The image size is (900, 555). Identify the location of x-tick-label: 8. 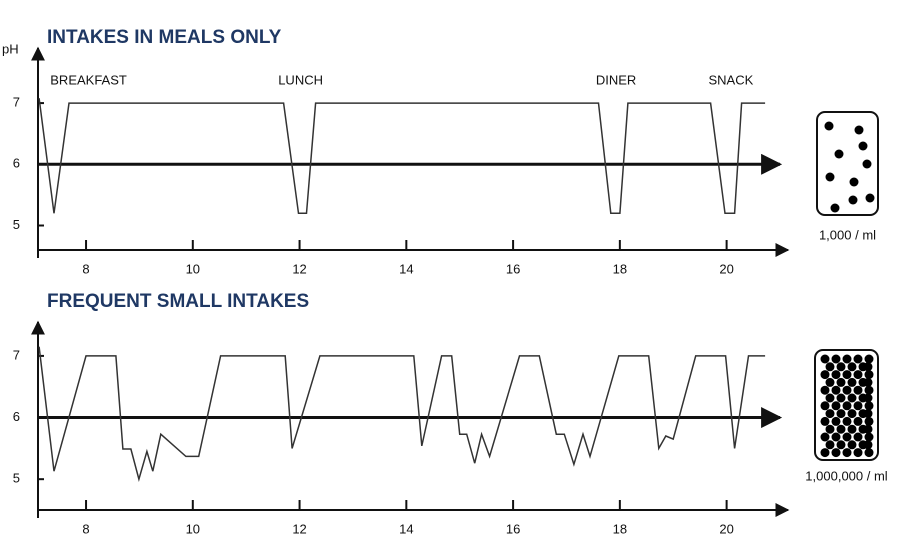
(85, 528).